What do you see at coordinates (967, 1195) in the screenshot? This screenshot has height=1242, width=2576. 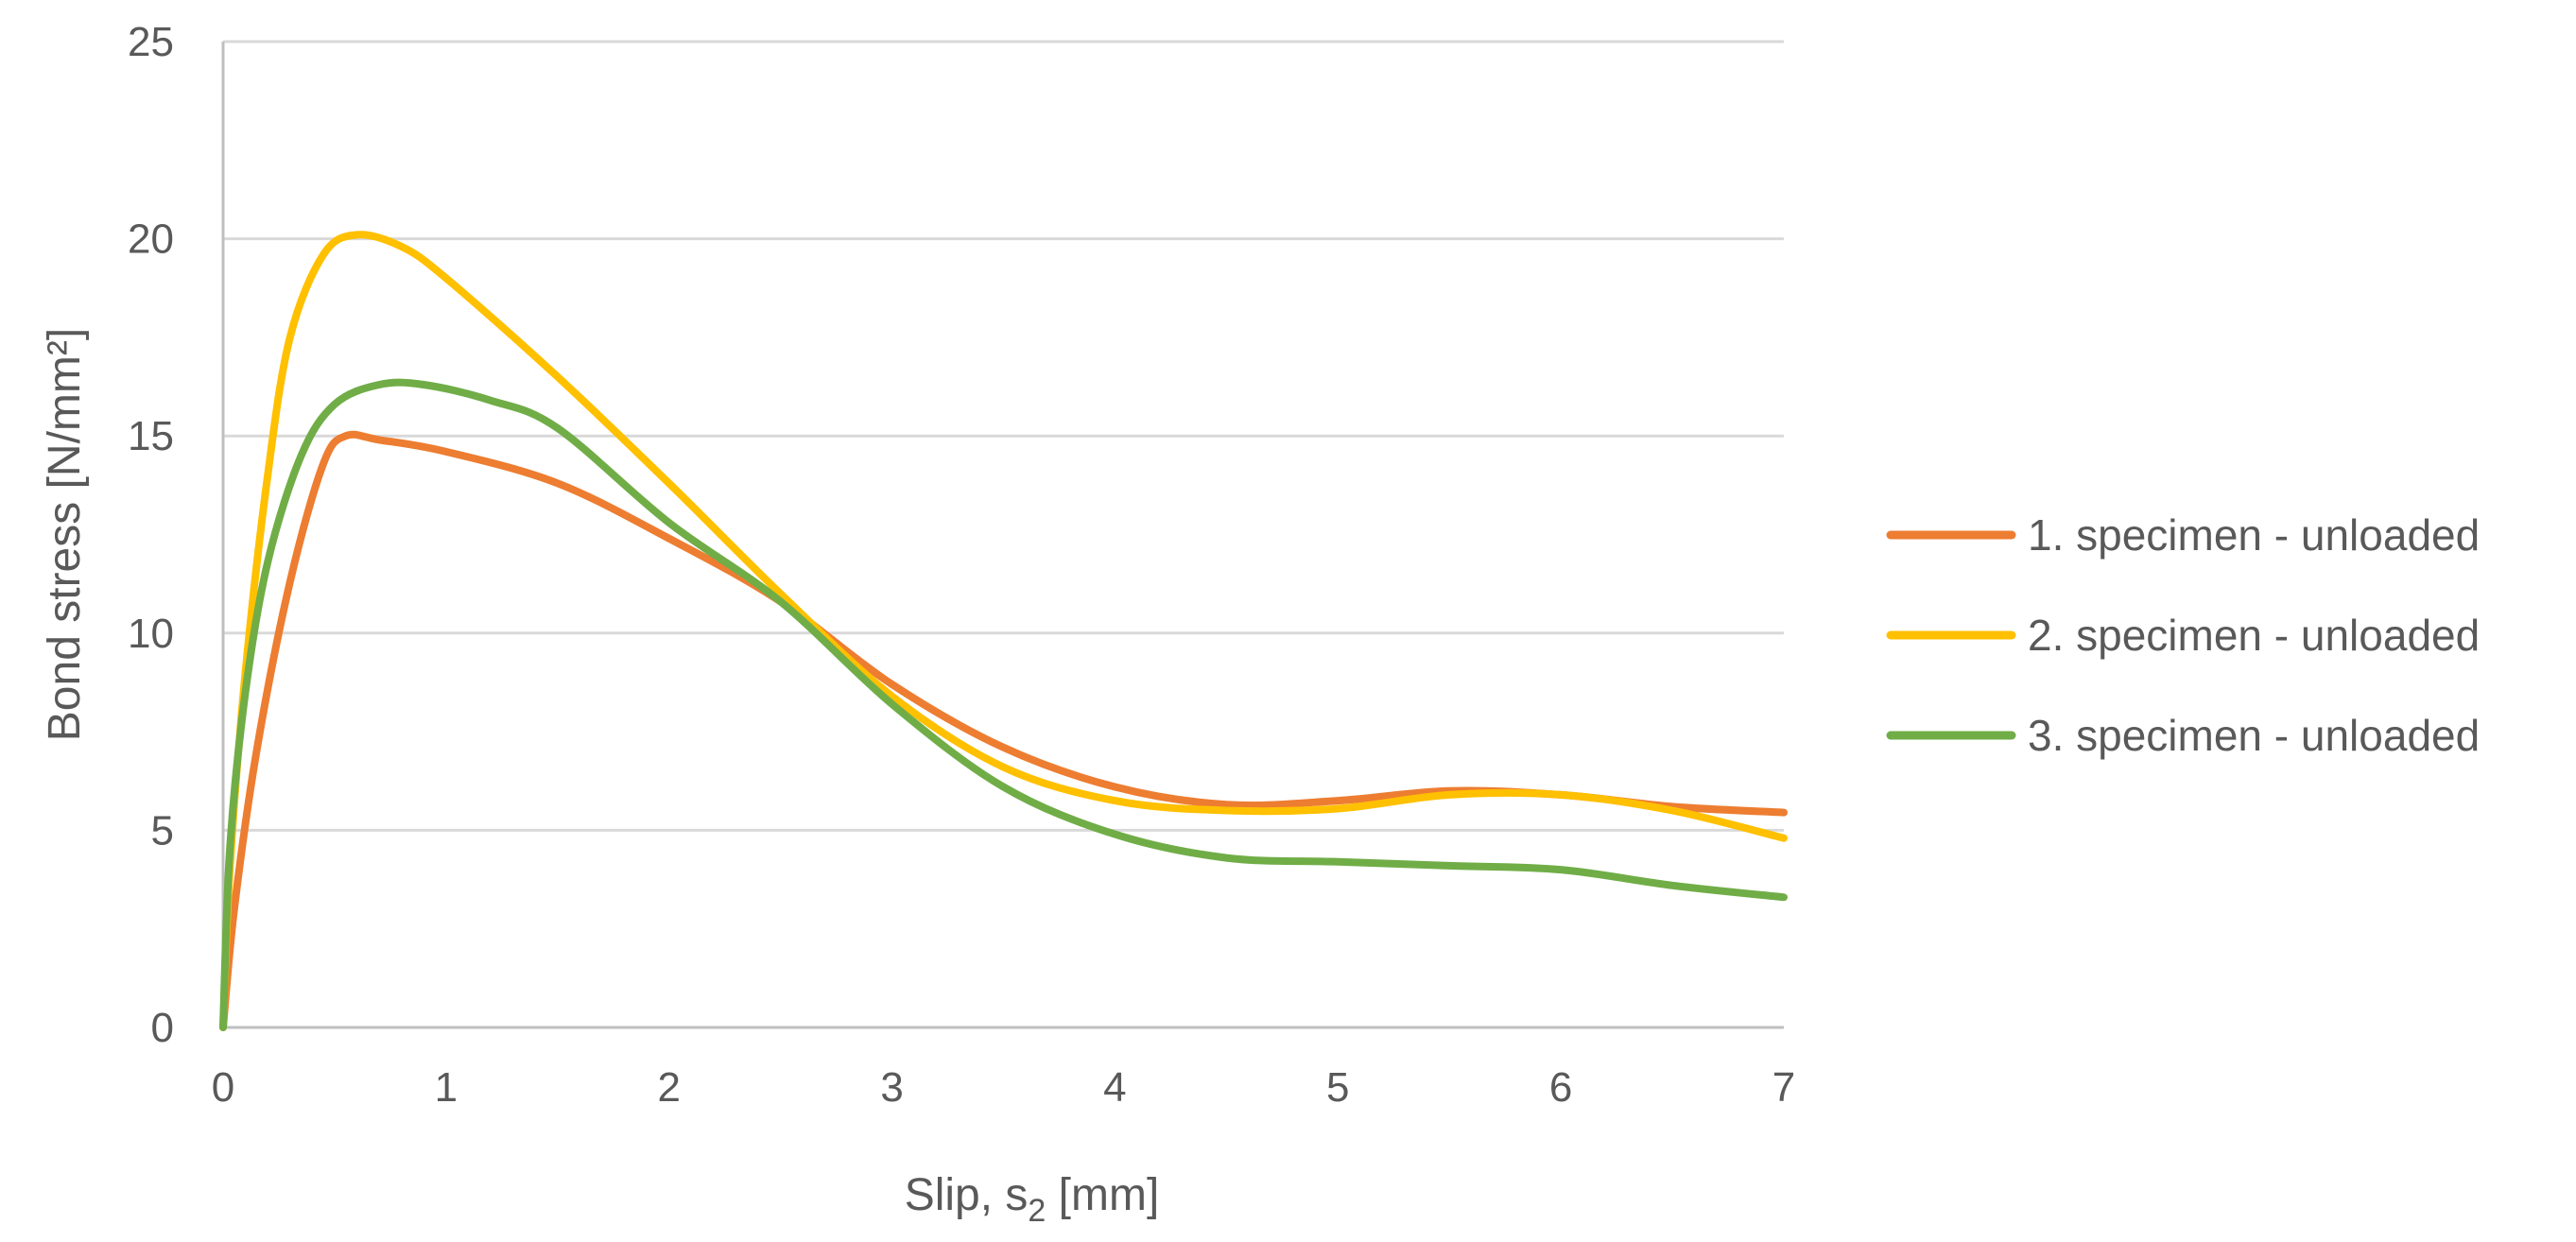 I see `x-axis-title-main: Slip, s` at bounding box center [967, 1195].